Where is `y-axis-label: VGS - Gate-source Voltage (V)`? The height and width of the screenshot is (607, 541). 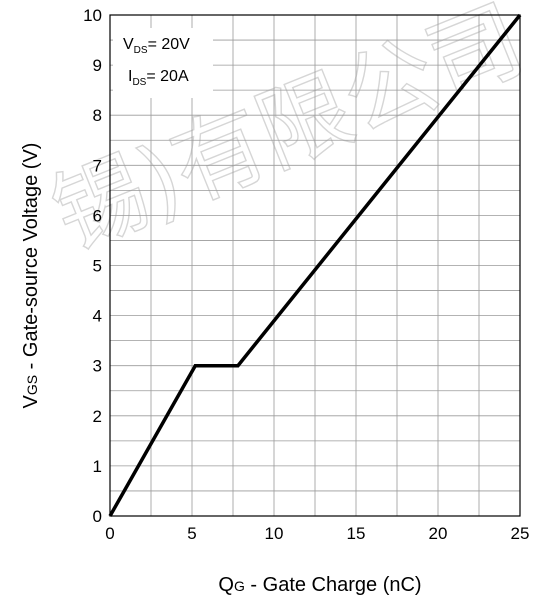
y-axis-label: VGS - Gate-source Voltage (V) is located at coordinates (31, 276).